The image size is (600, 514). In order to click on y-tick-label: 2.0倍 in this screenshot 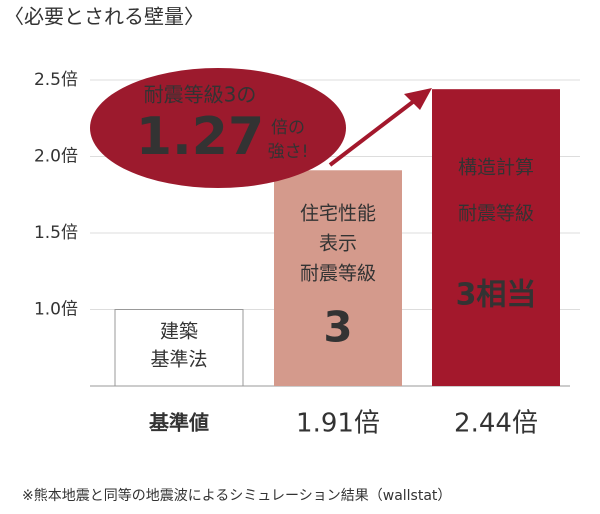, I will do `click(56, 157)`.